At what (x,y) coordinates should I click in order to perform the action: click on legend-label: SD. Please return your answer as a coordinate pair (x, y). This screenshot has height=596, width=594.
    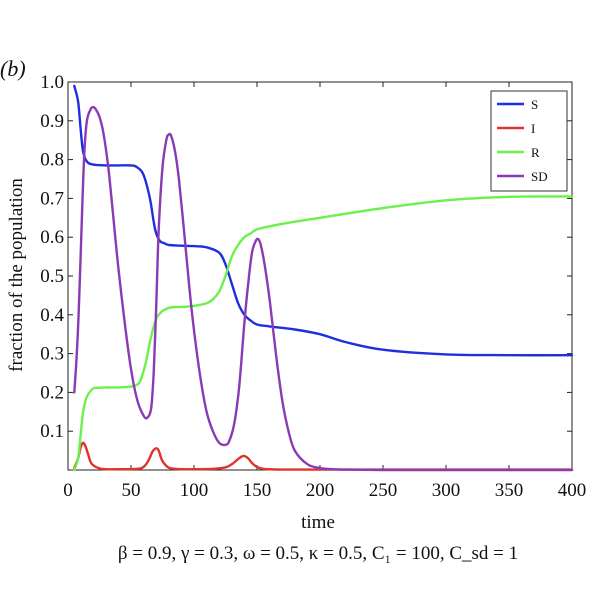
    Looking at the image, I should click on (539, 176).